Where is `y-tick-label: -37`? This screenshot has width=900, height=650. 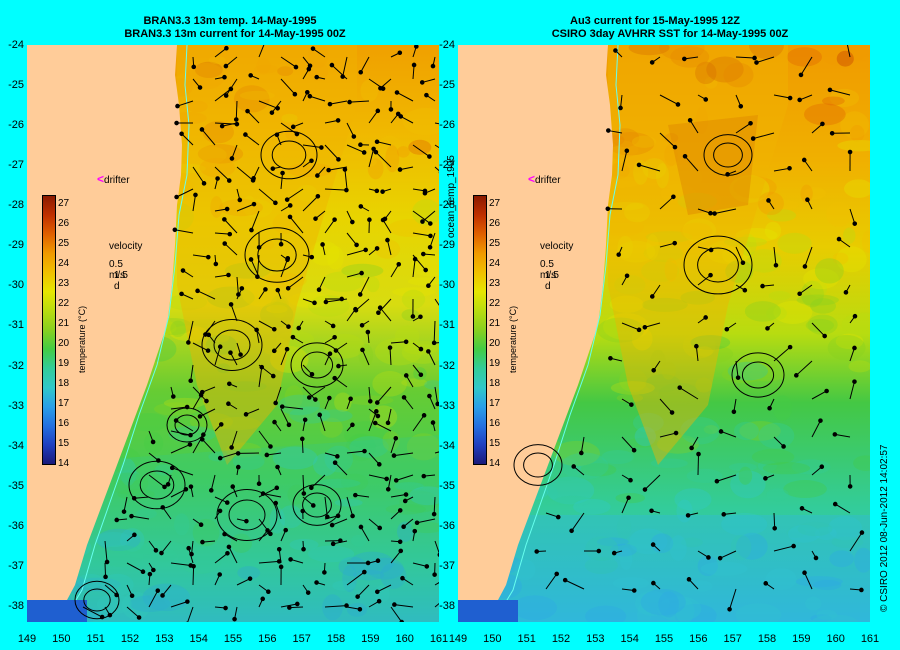
y-tick-label: -37 is located at coordinates (447, 565).